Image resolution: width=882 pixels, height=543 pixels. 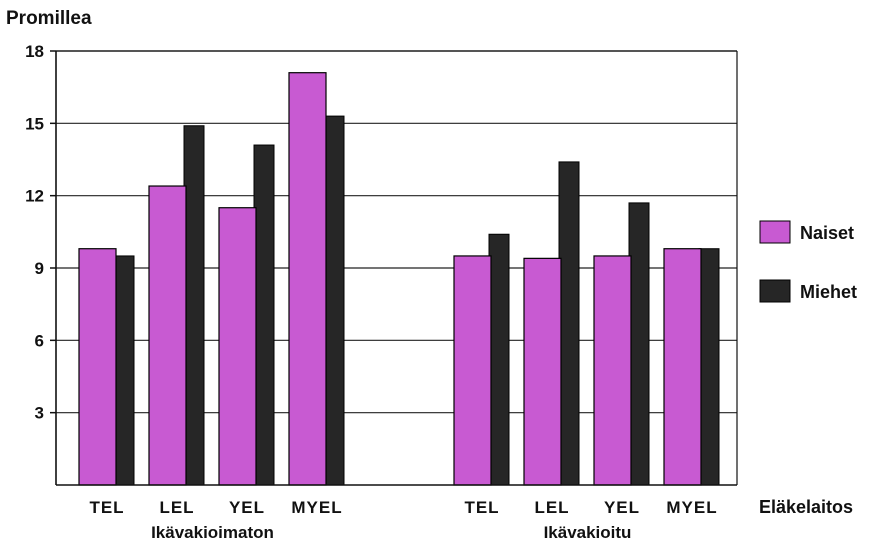 What do you see at coordinates (39, 340) in the screenshot?
I see `y-tick-label: 6` at bounding box center [39, 340].